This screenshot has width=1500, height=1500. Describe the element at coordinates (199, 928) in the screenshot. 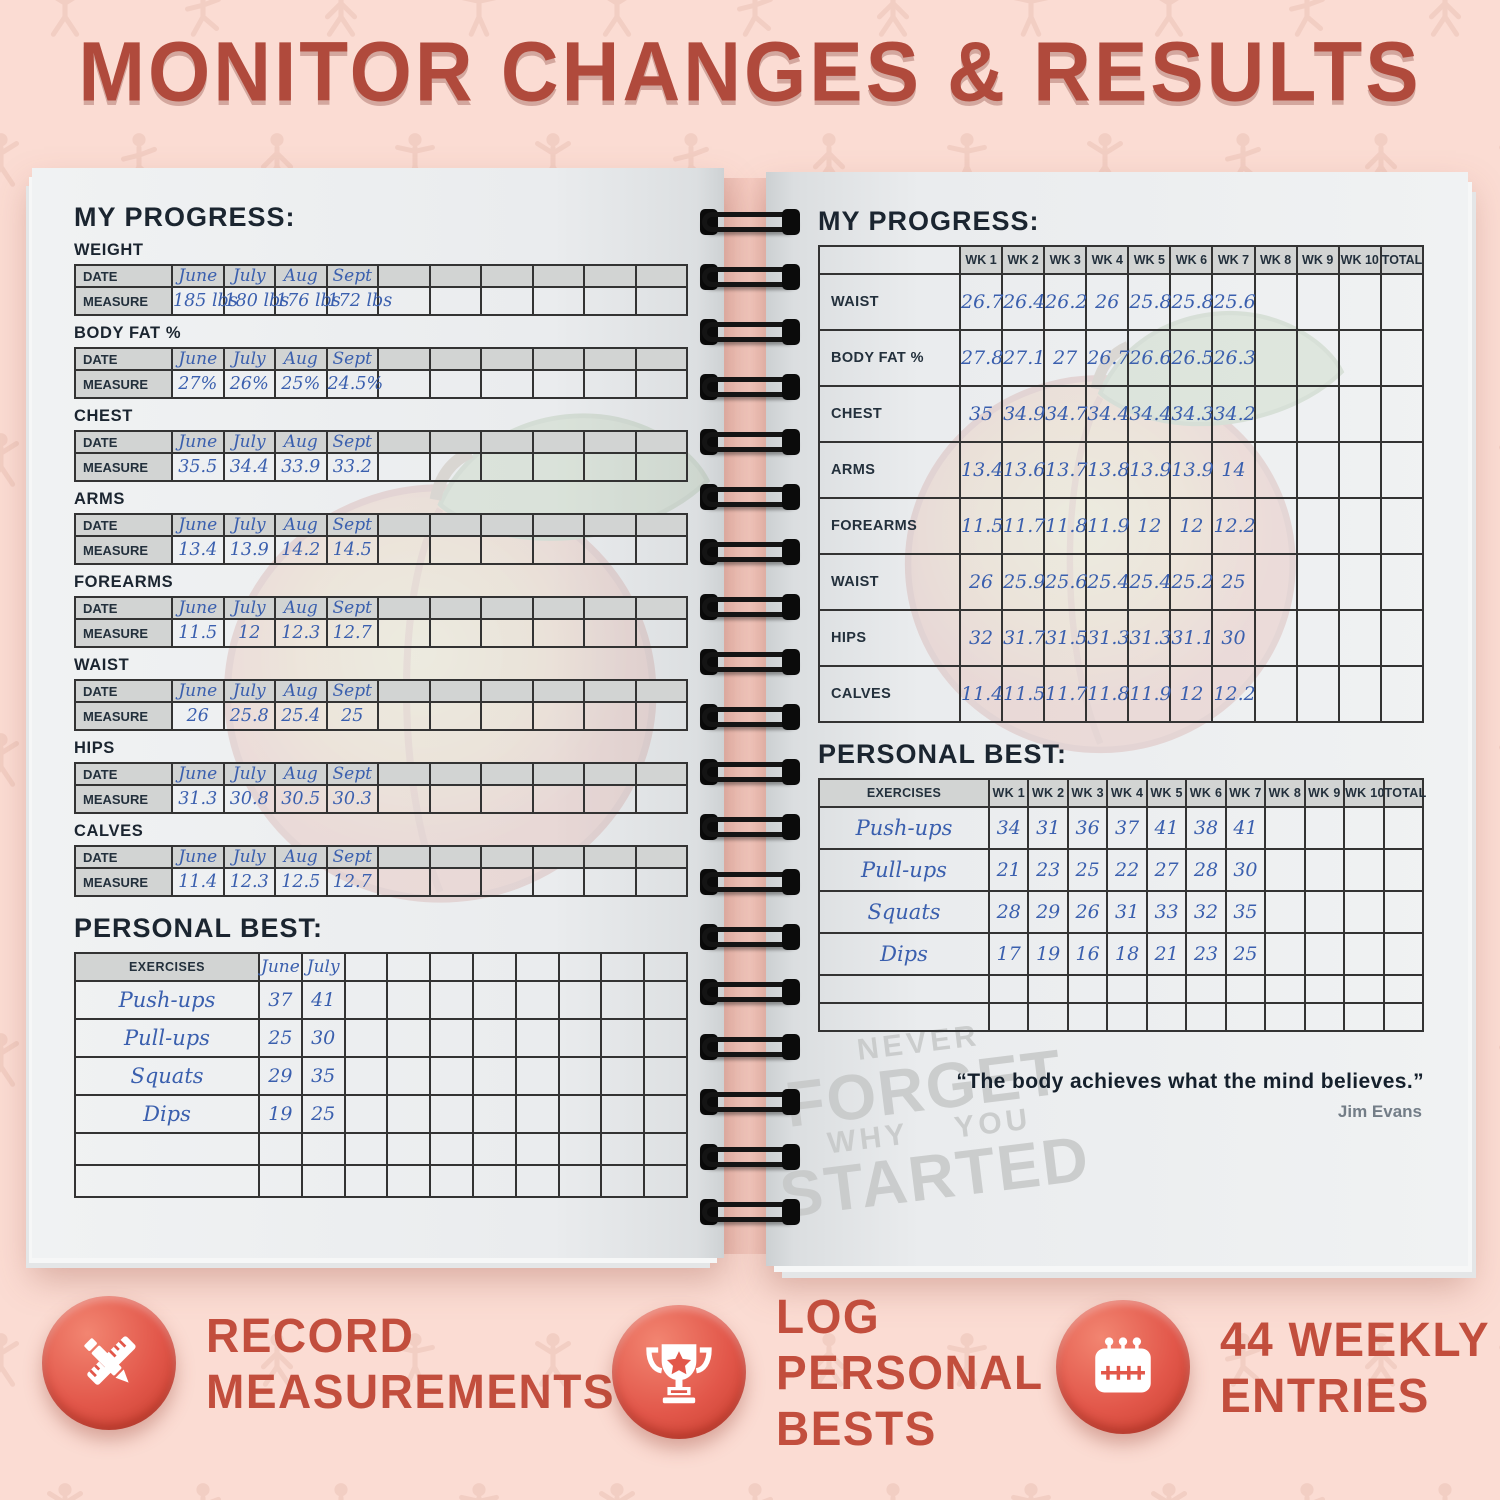

I see `left-personal-best-heading: PERSONAL BEST:` at that location.